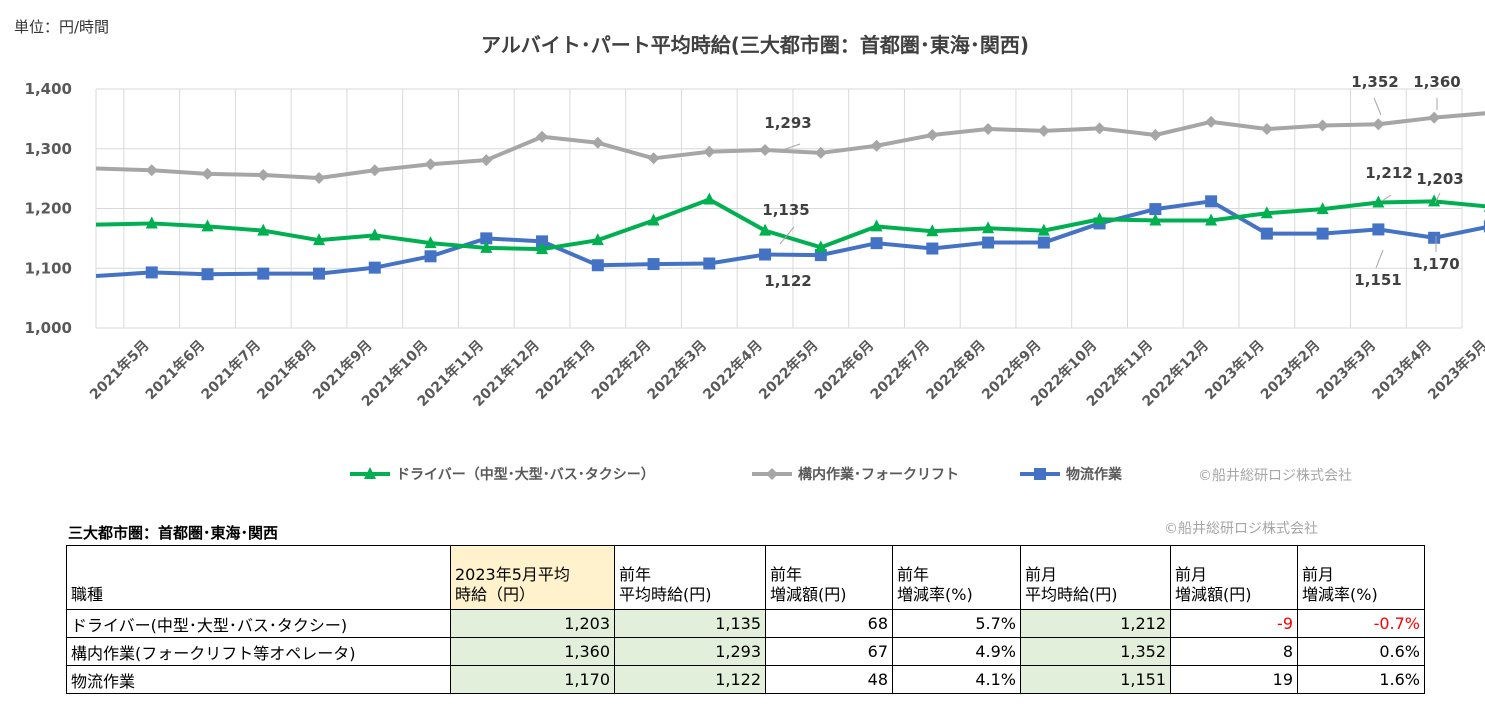 The width and height of the screenshot is (1485, 713). I want to click on table-title: 三大都市圏：首都圏･東海･関西, so click(173, 533).